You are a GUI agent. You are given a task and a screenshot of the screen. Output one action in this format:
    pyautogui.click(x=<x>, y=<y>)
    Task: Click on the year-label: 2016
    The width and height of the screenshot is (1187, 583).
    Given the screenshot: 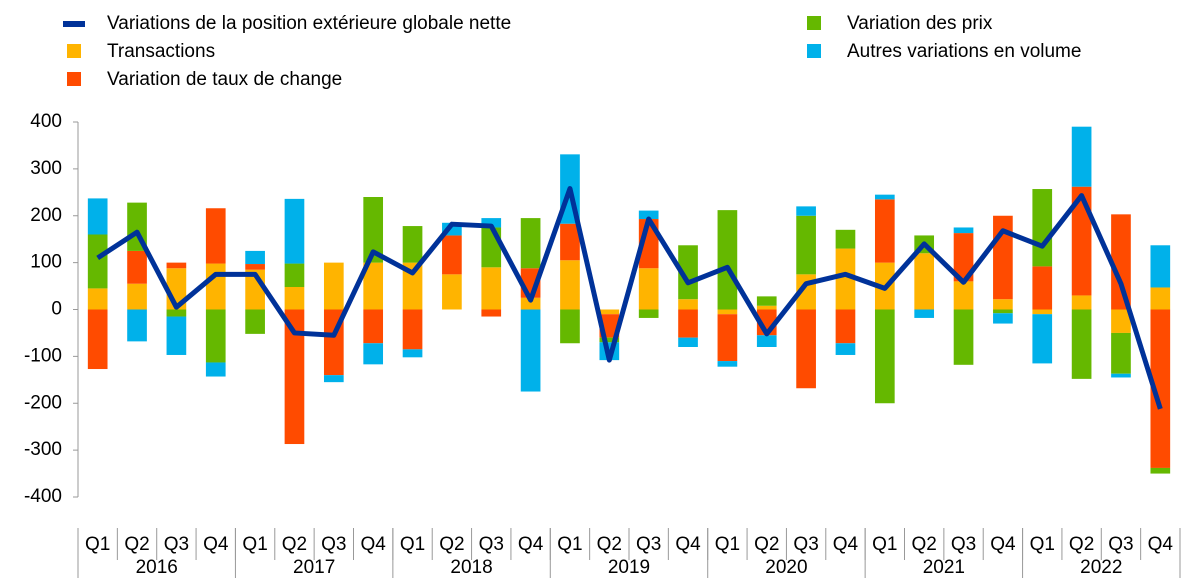 What is the action you would take?
    pyautogui.click(x=157, y=567)
    